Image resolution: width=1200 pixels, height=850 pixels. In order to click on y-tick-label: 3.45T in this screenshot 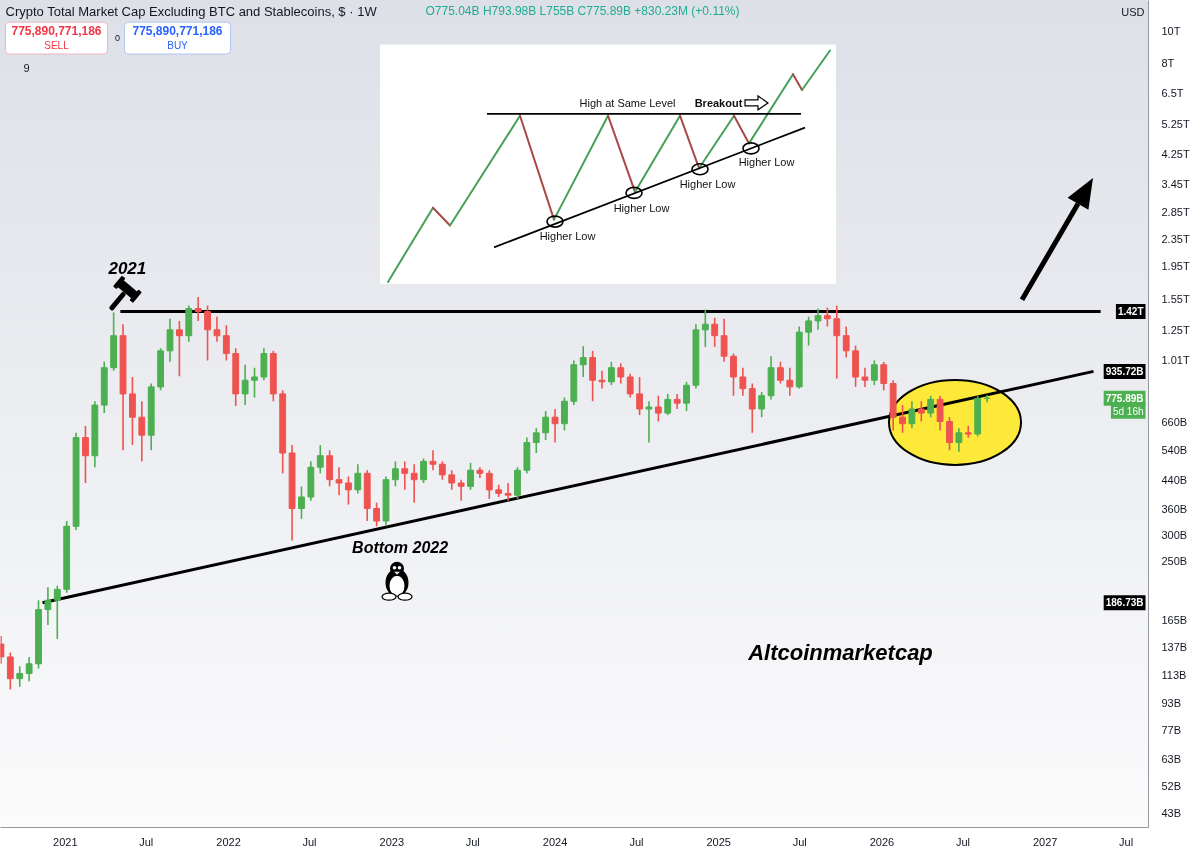, I will do `click(1175, 184)`.